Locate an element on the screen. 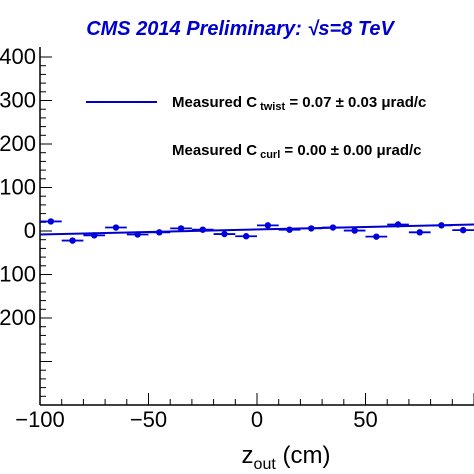 The width and height of the screenshot is (474, 474). y-axis: 400 300 200 100 0 100 200 is located at coordinates (26, 225).